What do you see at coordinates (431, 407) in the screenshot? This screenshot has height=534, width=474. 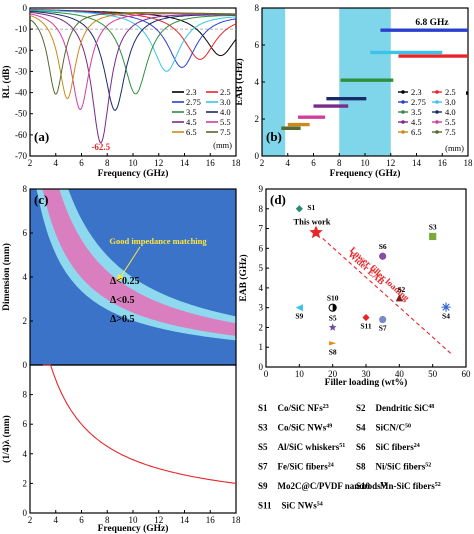 I see `panel-d-reference-cite: 48` at bounding box center [431, 407].